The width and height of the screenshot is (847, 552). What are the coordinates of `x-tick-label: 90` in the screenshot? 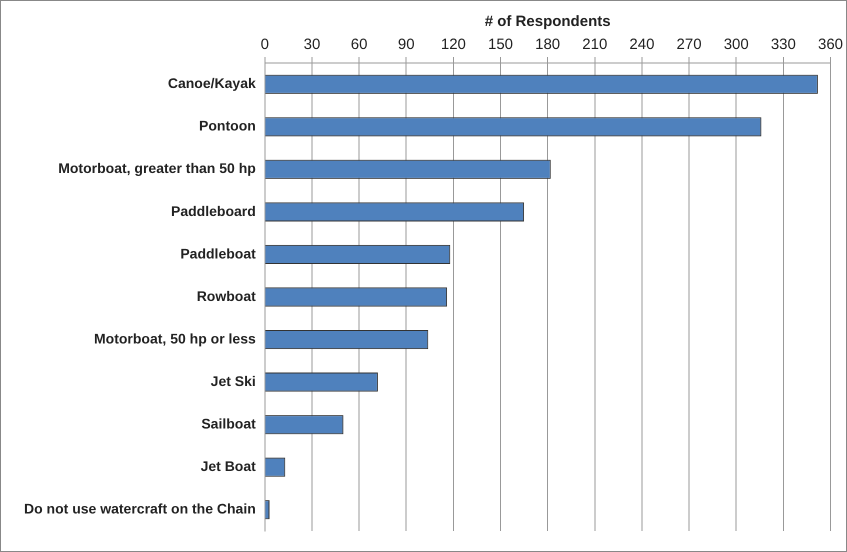 It's located at (406, 45).